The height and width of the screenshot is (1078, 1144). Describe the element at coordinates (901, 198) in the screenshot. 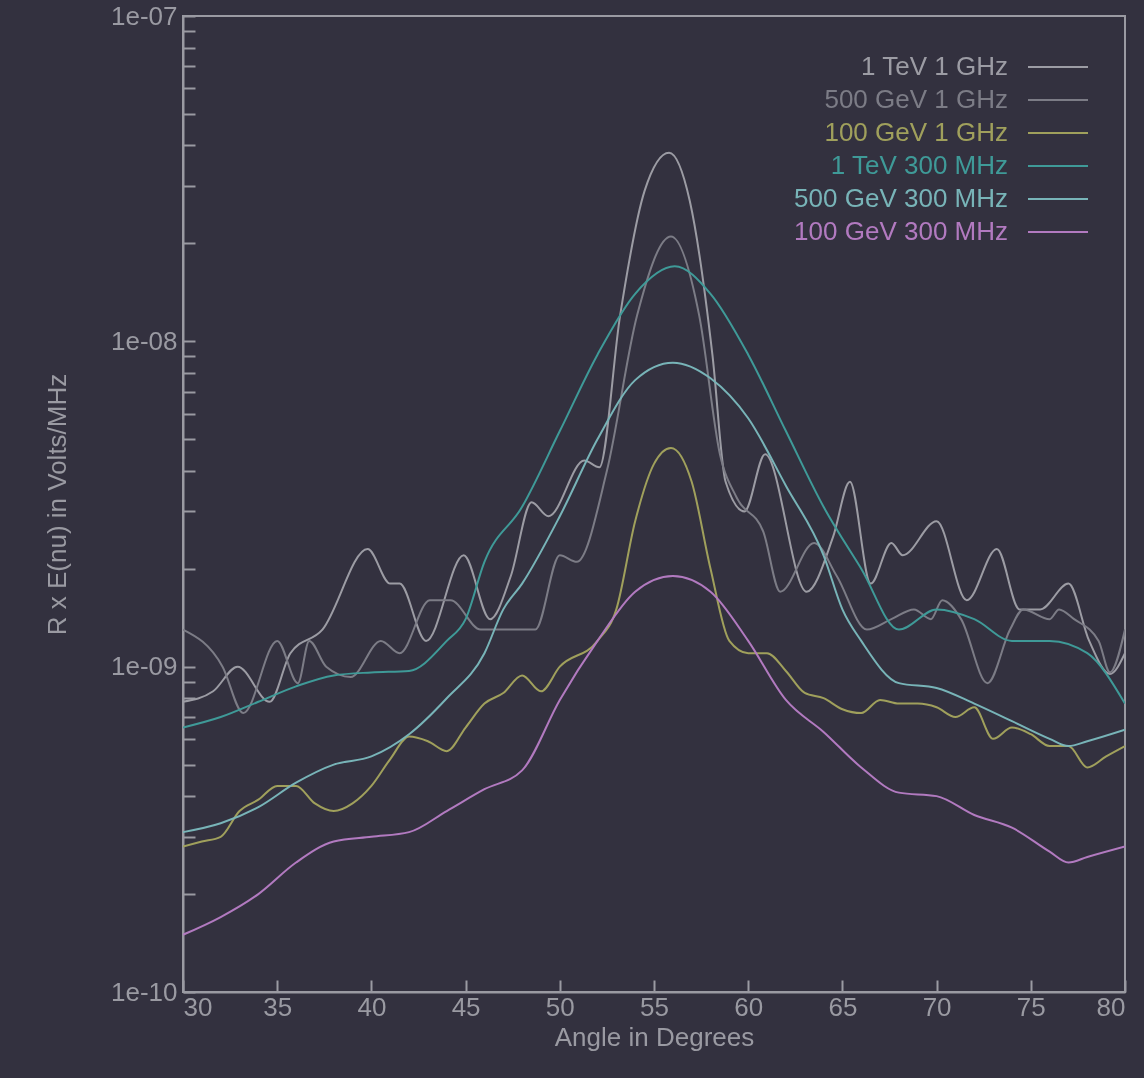

I see `legend-label: 500 GeV 300 MHz` at that location.